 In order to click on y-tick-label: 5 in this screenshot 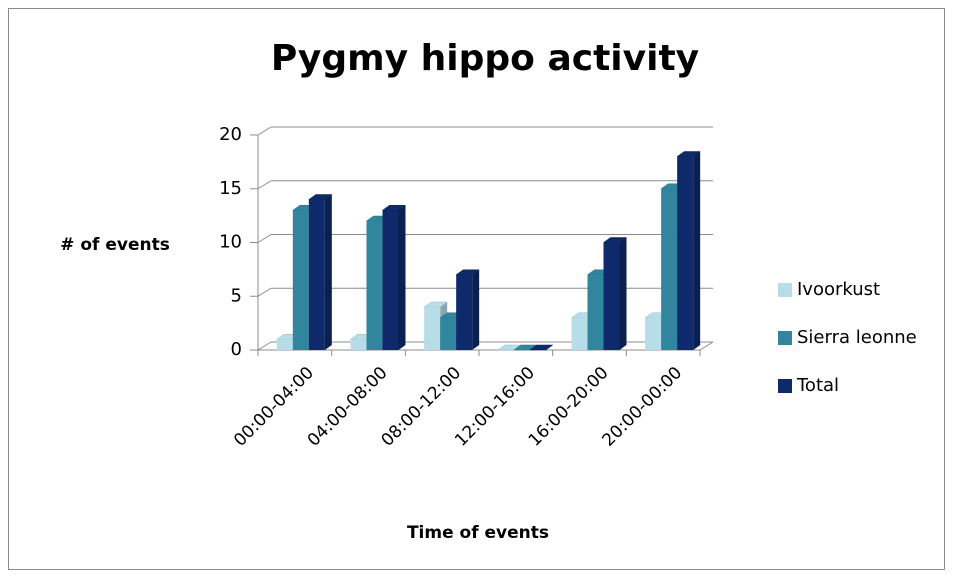, I will do `click(236, 295)`.